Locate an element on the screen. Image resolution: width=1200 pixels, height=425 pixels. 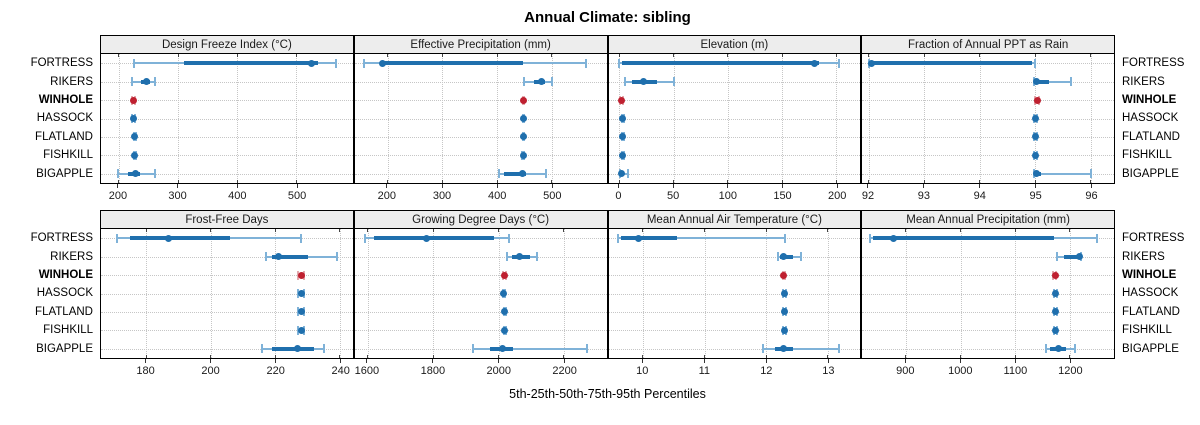
x-axis-tick-label: 1600 is located at coordinates (367, 371).